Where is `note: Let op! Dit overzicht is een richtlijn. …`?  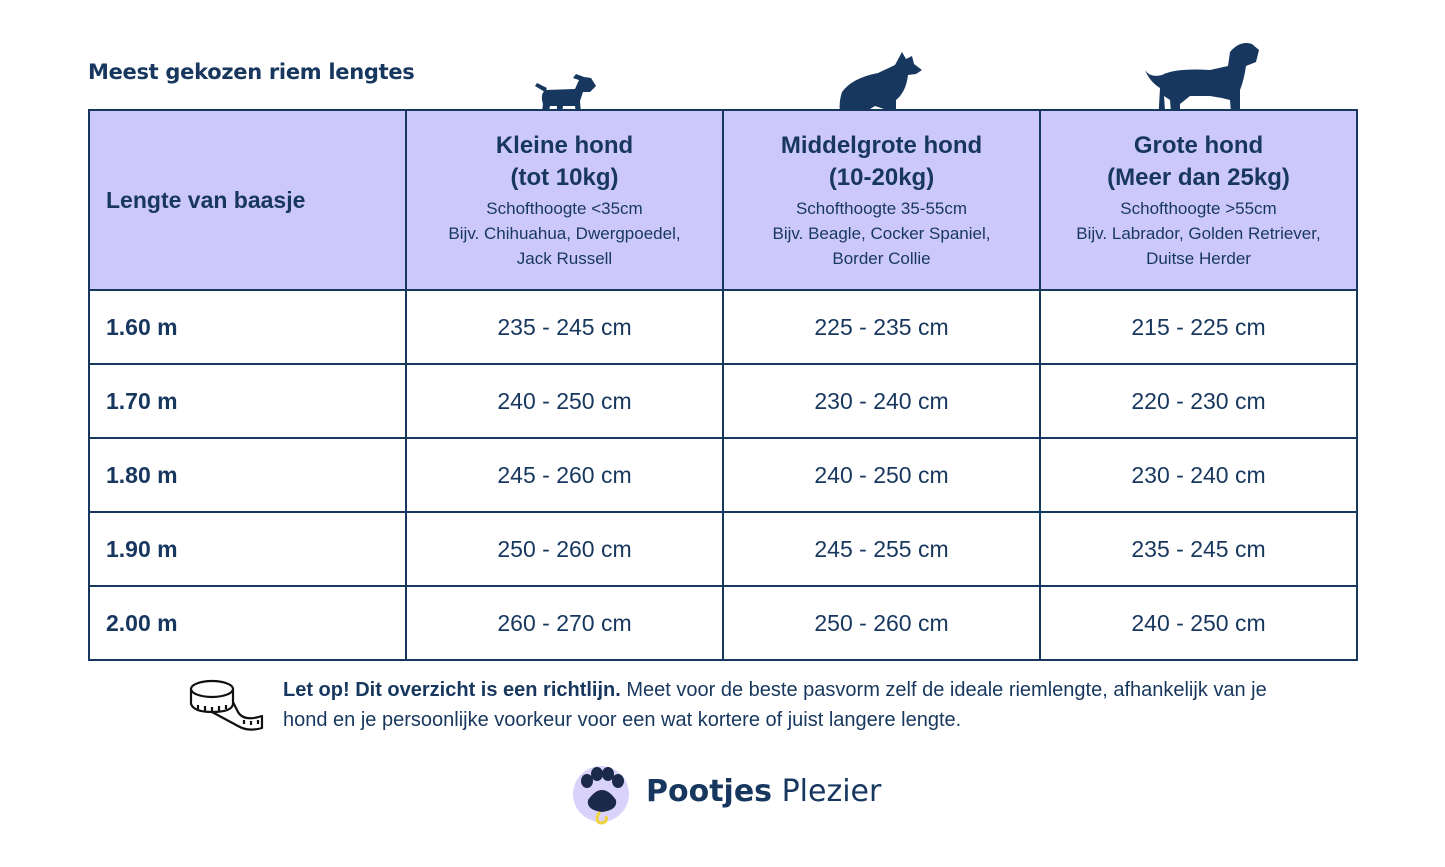
note: Let op! Dit overzicht is een richtlijn. … is located at coordinates (783, 705).